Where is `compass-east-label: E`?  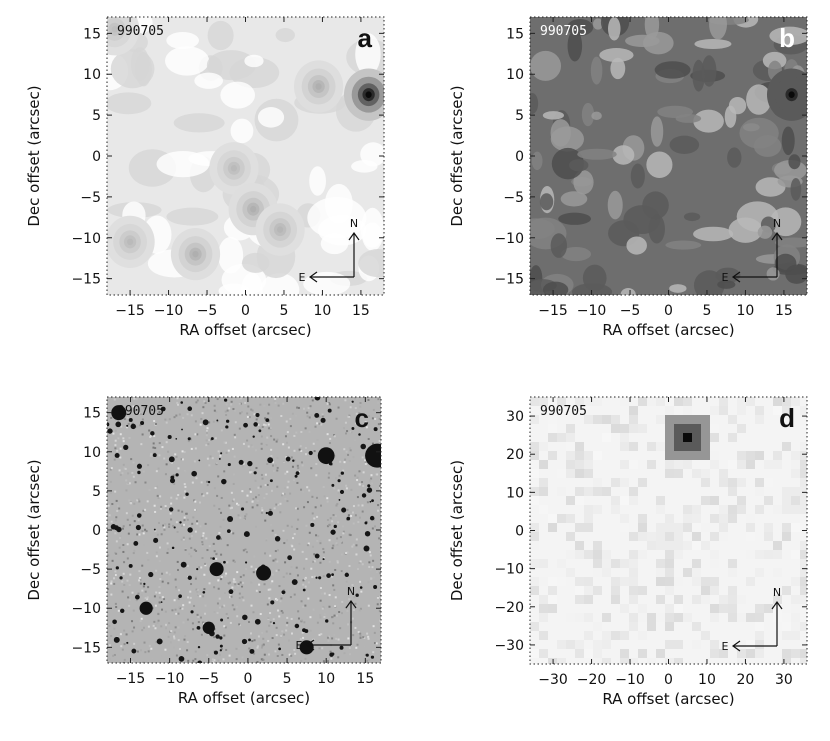
compass-east-label: E is located at coordinates (725, 277).